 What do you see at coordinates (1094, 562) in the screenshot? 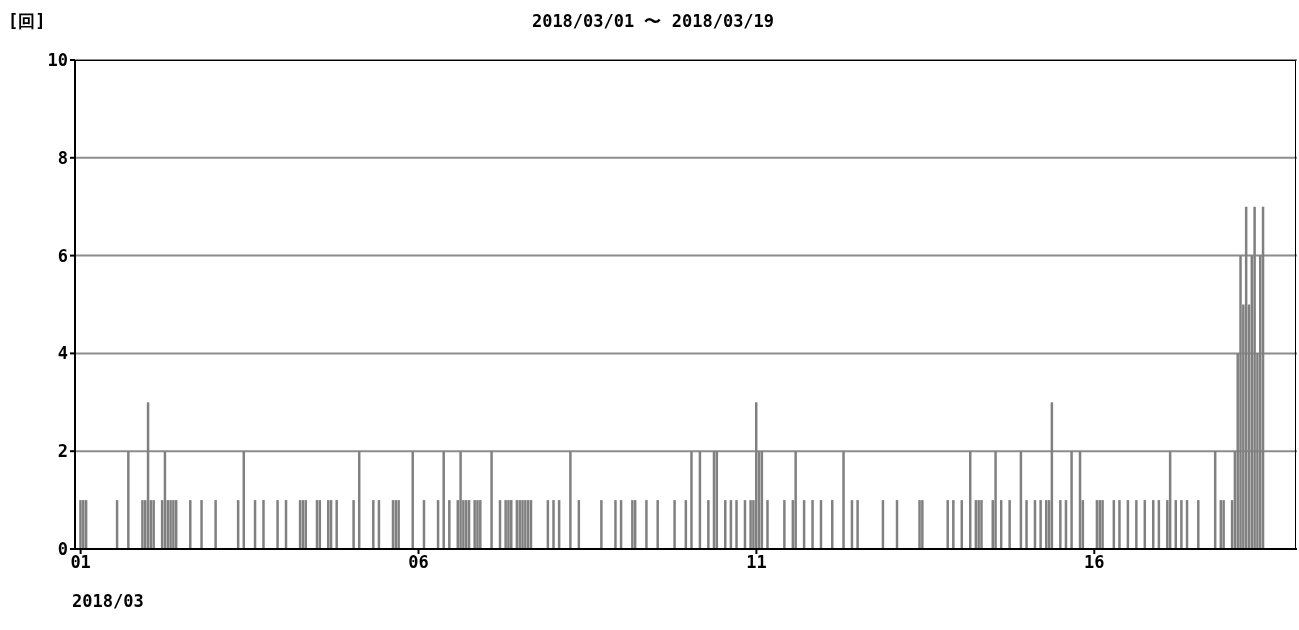
I see `x-tick-label: 16` at bounding box center [1094, 562].